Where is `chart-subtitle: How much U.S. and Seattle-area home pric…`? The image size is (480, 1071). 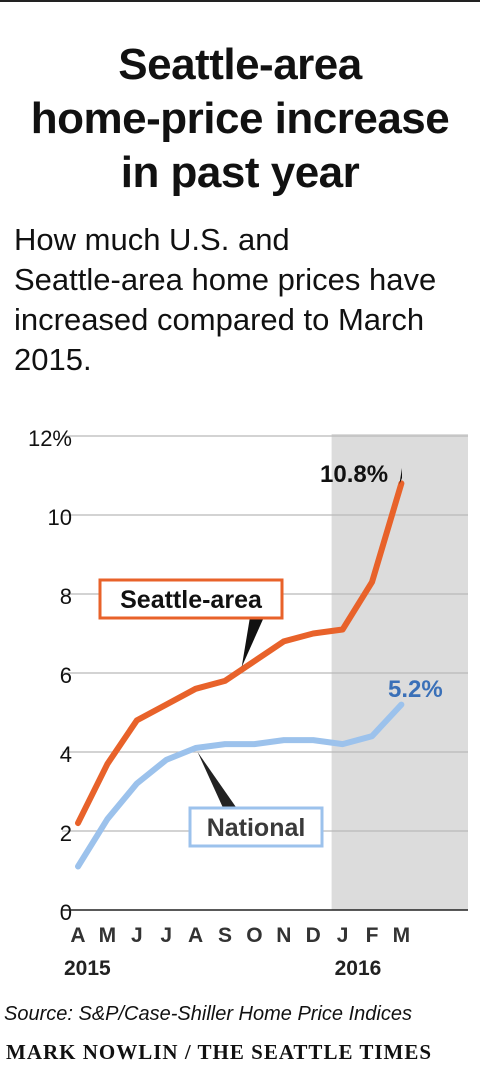
chart-subtitle: How much U.S. and Seattle-area home pric… is located at coordinates (242, 300).